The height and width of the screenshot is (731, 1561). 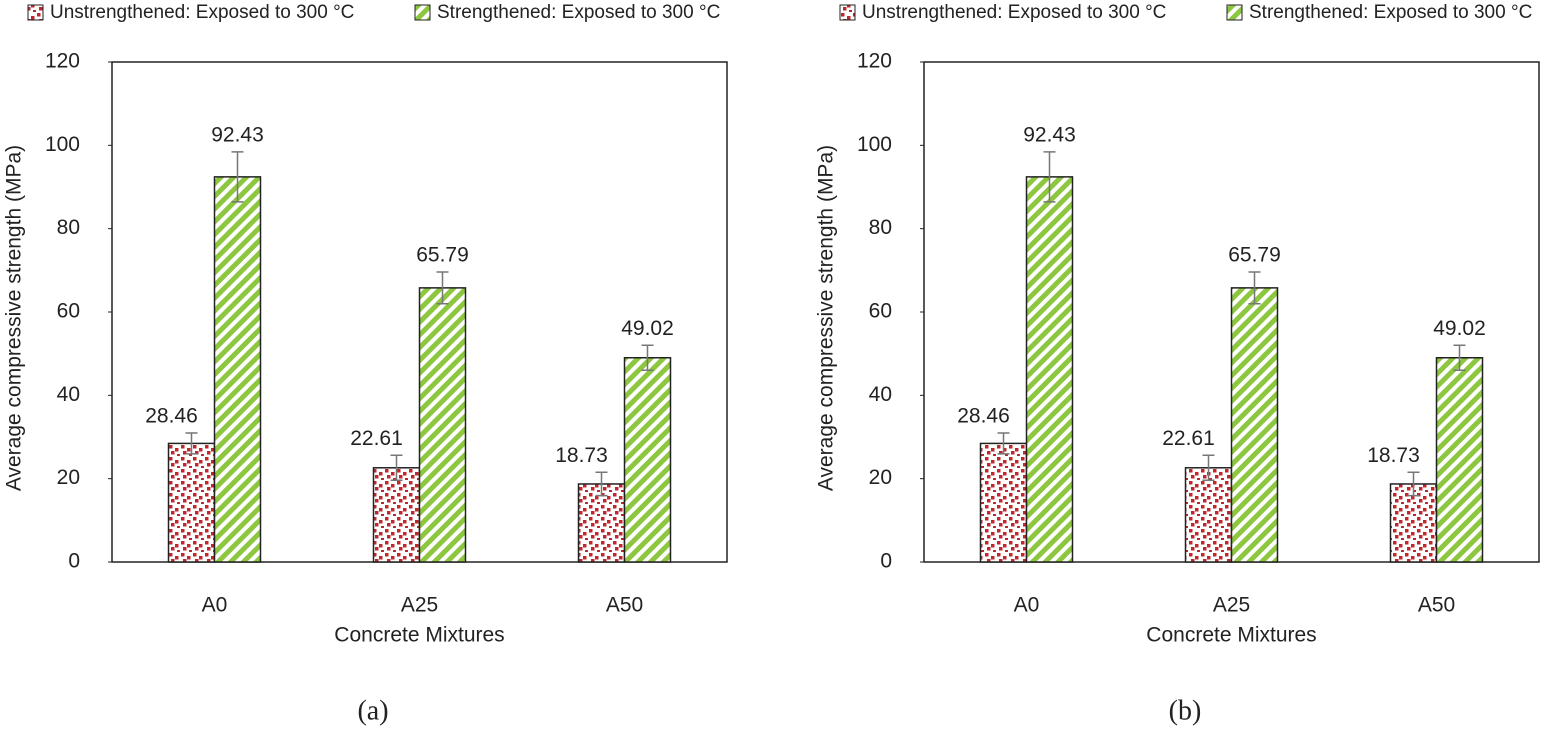 What do you see at coordinates (1185, 710) in the screenshot?
I see `panel-caption: (b)` at bounding box center [1185, 710].